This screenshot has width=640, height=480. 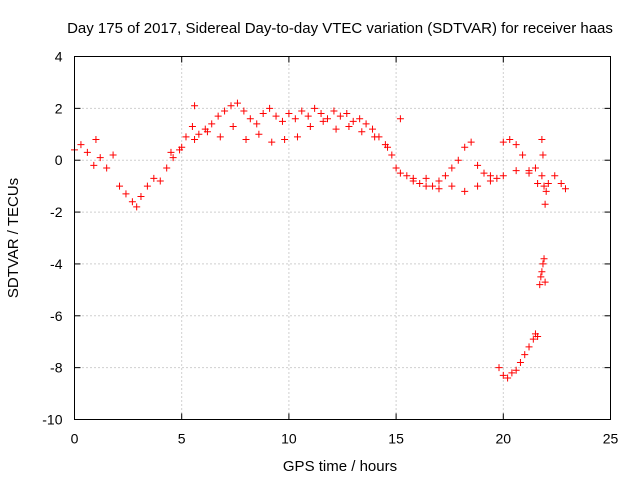 I want to click on y-tick-label: 0, so click(x=59, y=160).